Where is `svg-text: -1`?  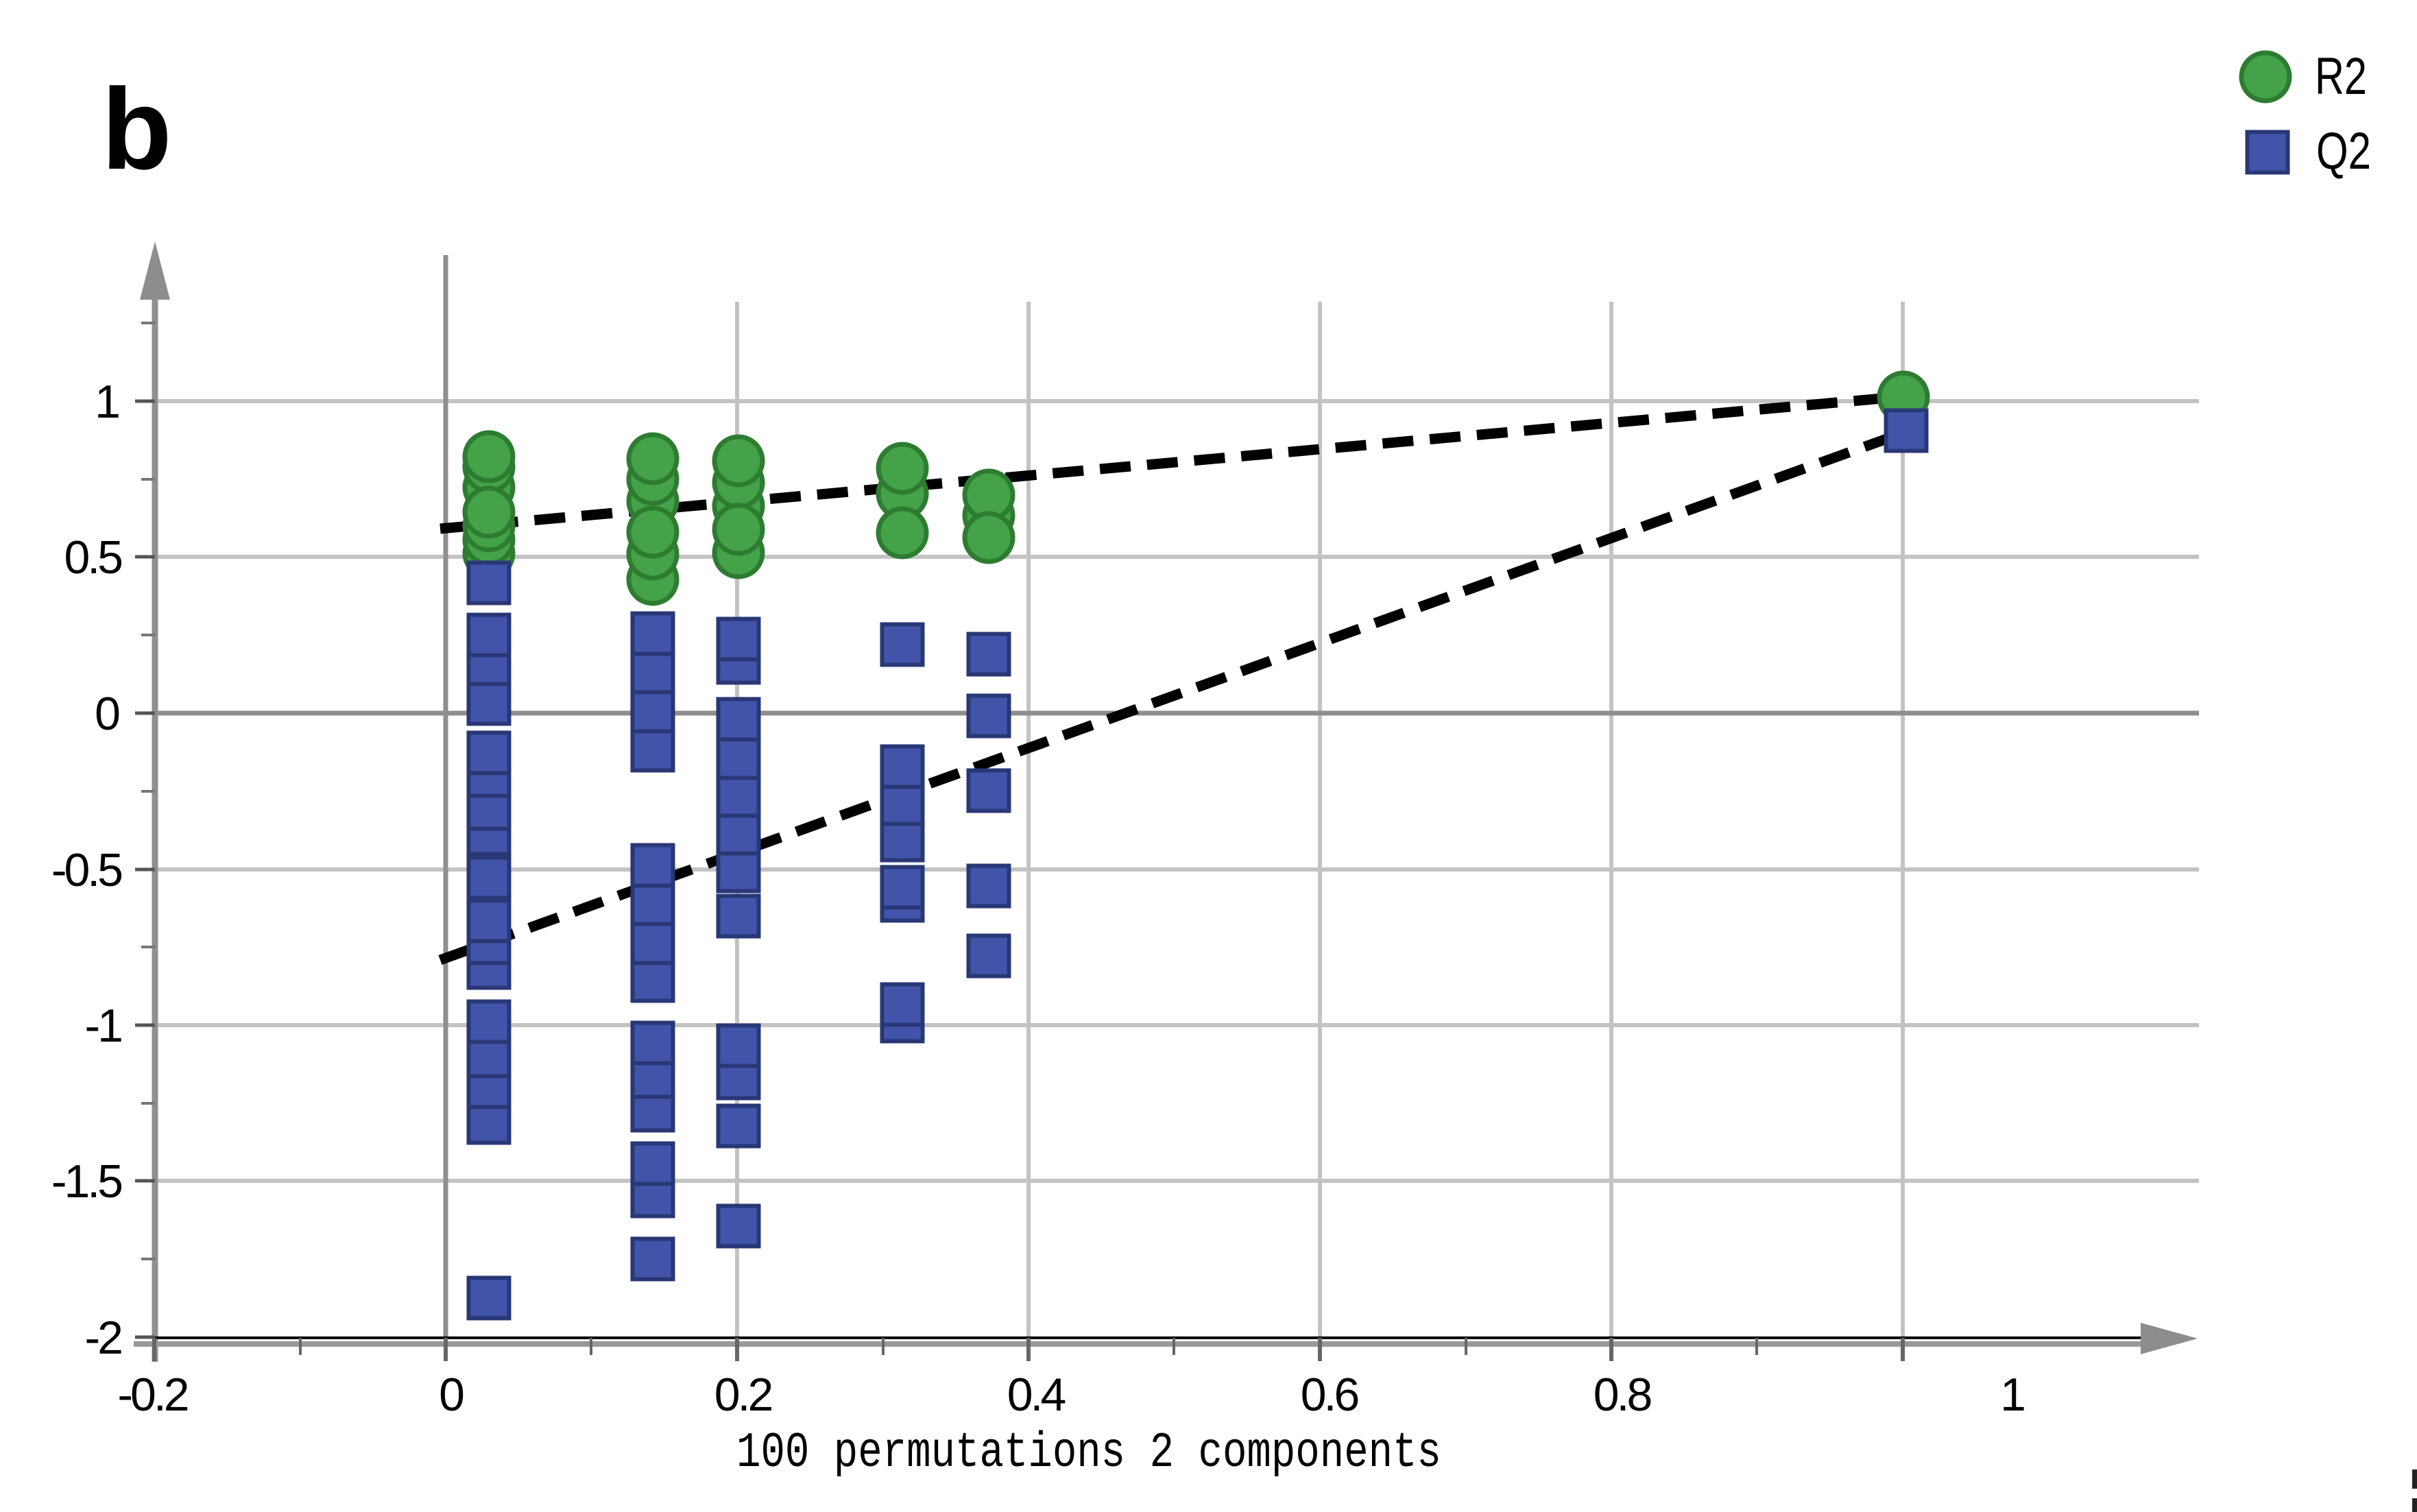 svg-text: -1 is located at coordinates (103, 1026).